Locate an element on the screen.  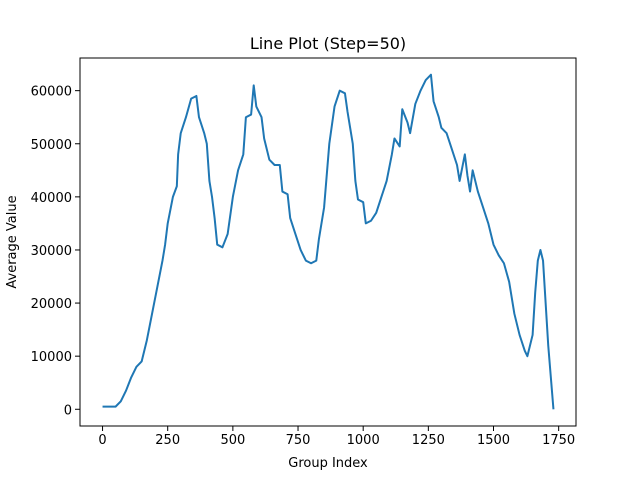
y-tick-label: 20000 is located at coordinates (51, 304).